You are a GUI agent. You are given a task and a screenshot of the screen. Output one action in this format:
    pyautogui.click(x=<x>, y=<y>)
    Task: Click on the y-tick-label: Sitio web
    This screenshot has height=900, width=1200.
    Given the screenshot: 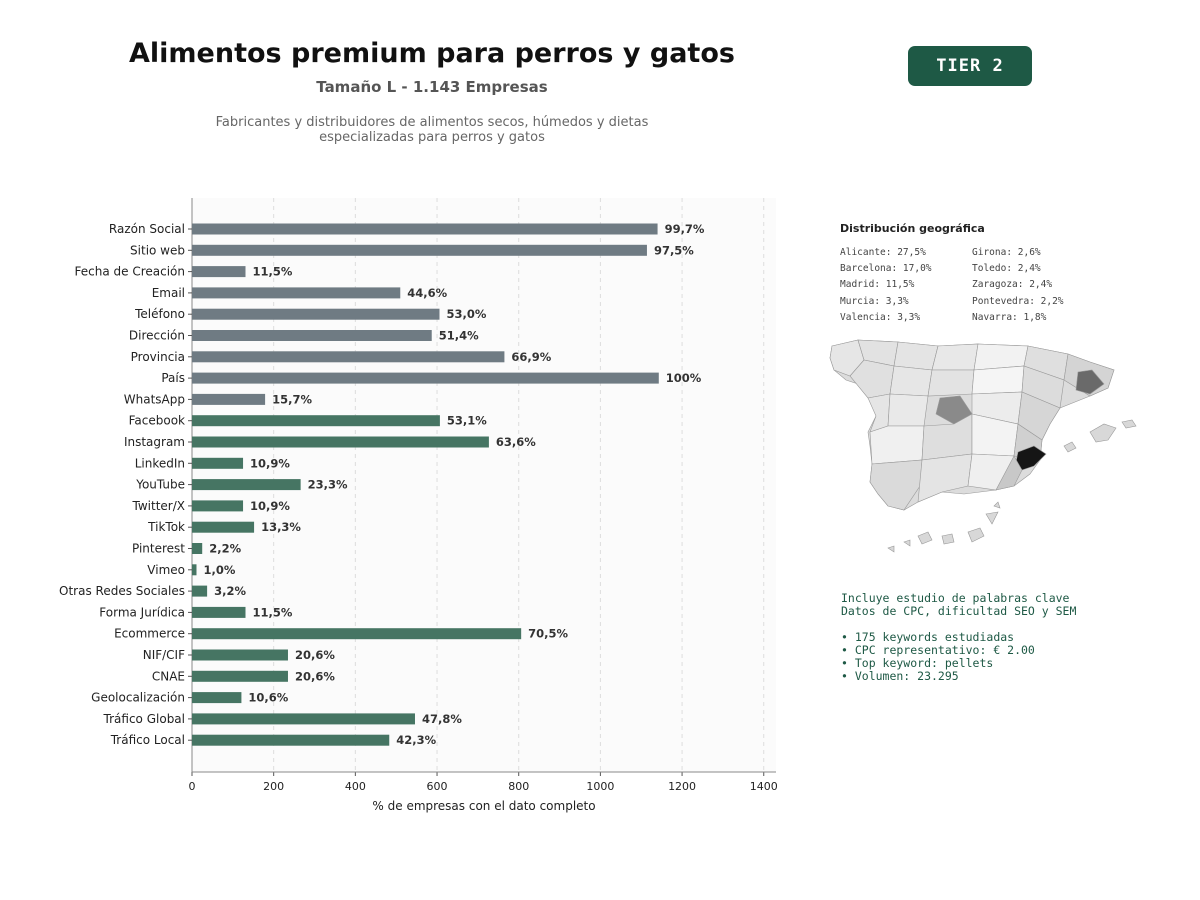 What is the action you would take?
    pyautogui.click(x=157, y=250)
    